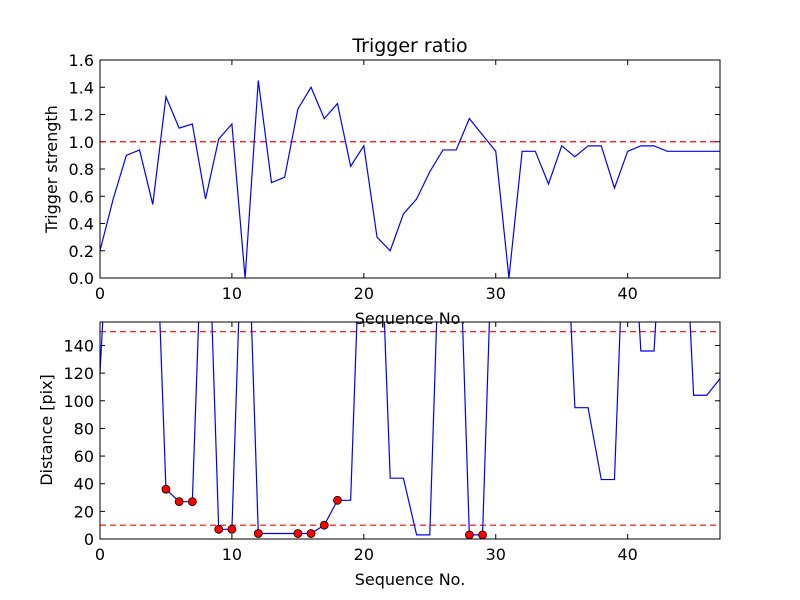 This screenshot has width=800, height=600. What do you see at coordinates (81, 115) in the screenshot?
I see `y-tick-label: 1.2` at bounding box center [81, 115].